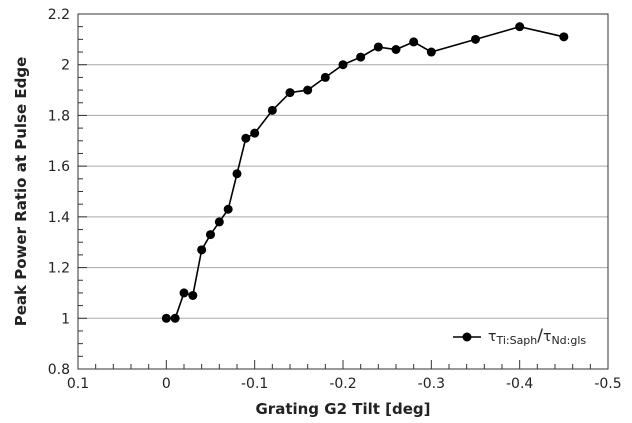  I want to click on x-tick-labels: 0.1 0 -0.1 -0.2 -0.3 -0.4 -0.5, so click(344, 384).